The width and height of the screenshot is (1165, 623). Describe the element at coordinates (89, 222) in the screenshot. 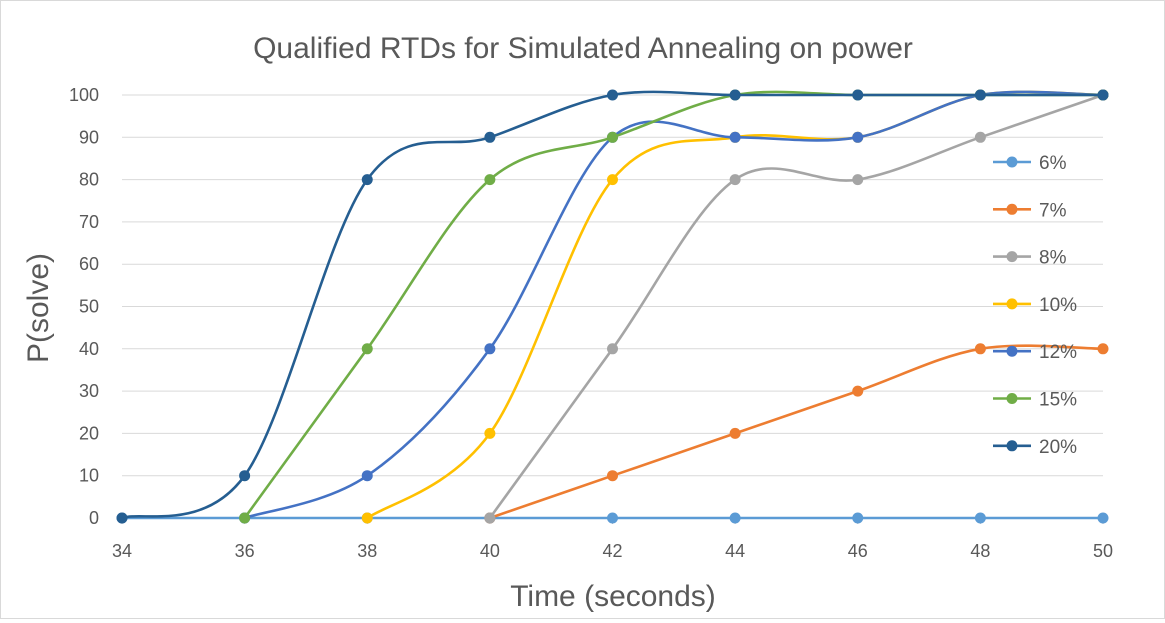

I see `y-tick-label: 70` at that location.